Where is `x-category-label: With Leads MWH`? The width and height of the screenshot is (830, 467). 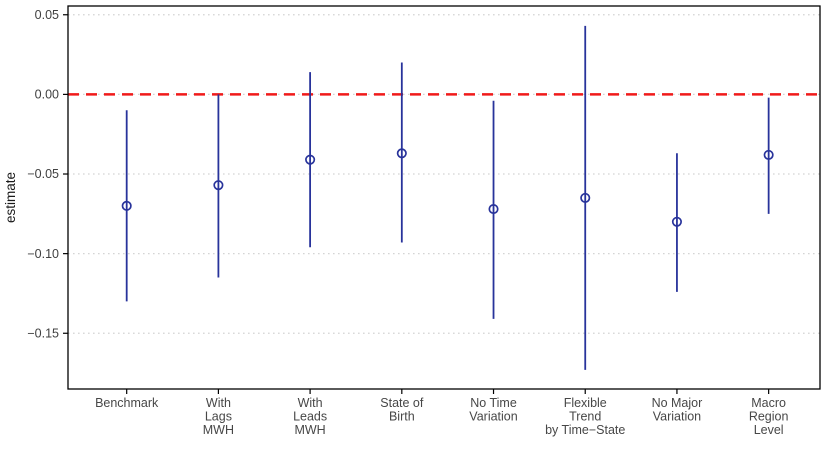 x-category-label: With Leads MWH is located at coordinates (310, 416).